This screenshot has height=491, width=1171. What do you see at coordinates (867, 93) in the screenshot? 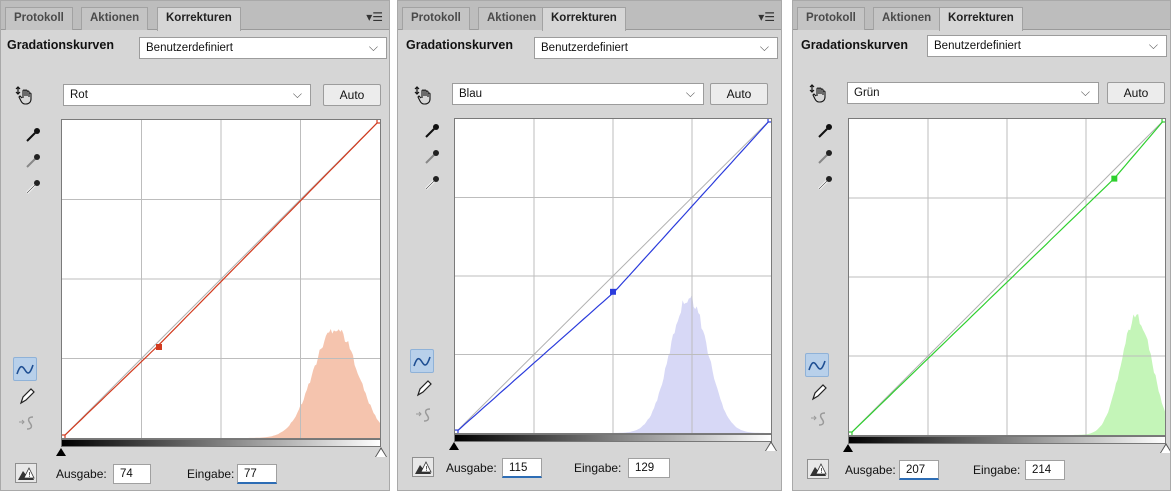
I see `channel-value: Grün` at bounding box center [867, 93].